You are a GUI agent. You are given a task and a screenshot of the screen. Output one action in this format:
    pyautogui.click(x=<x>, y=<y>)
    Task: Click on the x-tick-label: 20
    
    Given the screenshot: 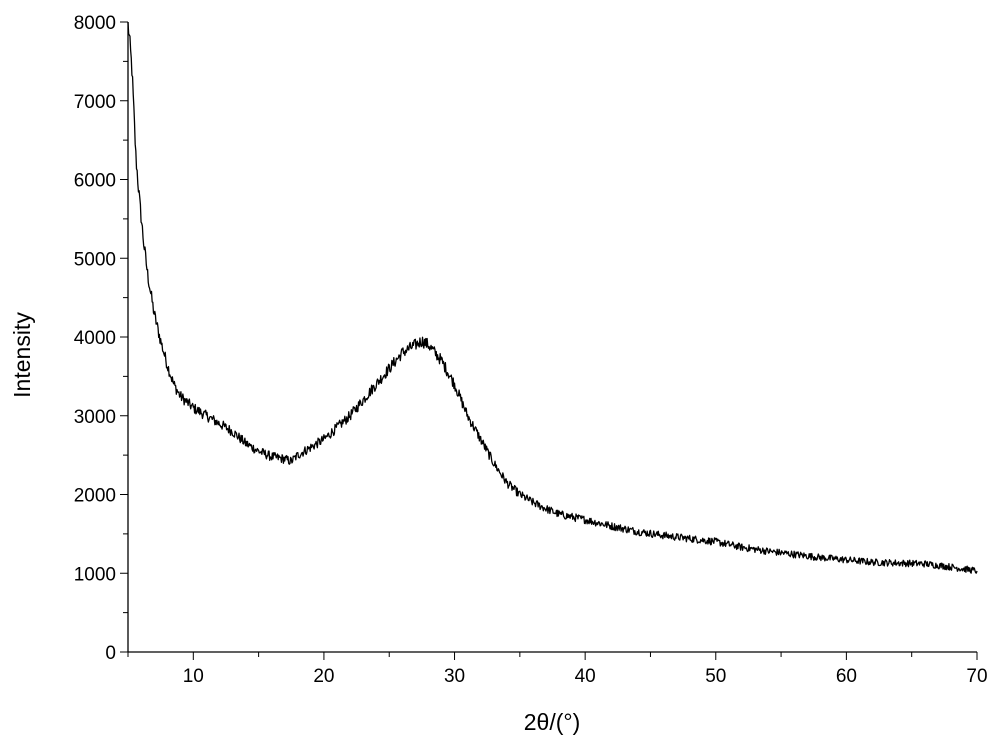 What is the action you would take?
    pyautogui.click(x=323, y=676)
    